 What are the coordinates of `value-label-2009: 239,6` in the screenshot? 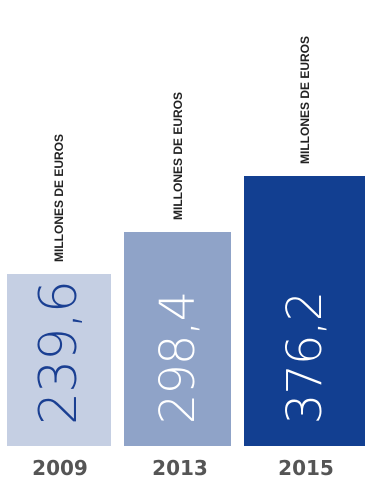 It's located at (58, 353).